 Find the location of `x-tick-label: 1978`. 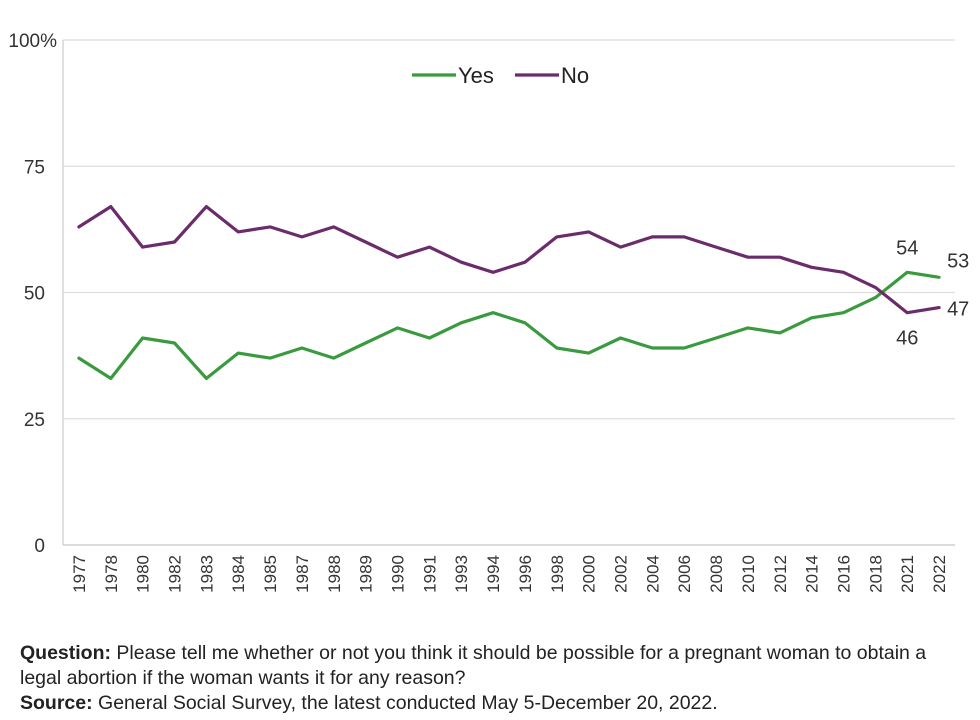

x-tick-label: 1978 is located at coordinates (111, 574).